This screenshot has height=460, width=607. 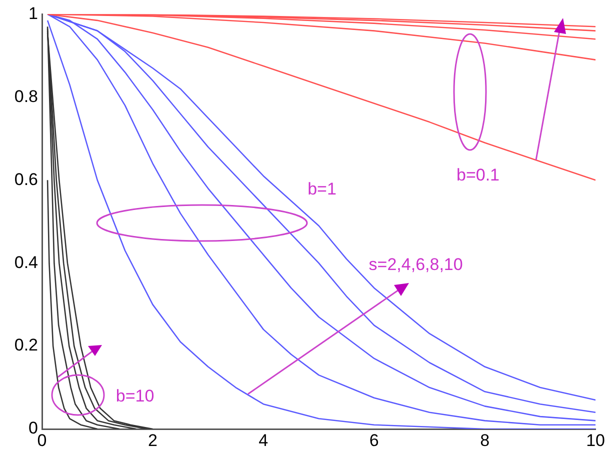 What do you see at coordinates (478, 175) in the screenshot?
I see `annotation: b=0.1` at bounding box center [478, 175].